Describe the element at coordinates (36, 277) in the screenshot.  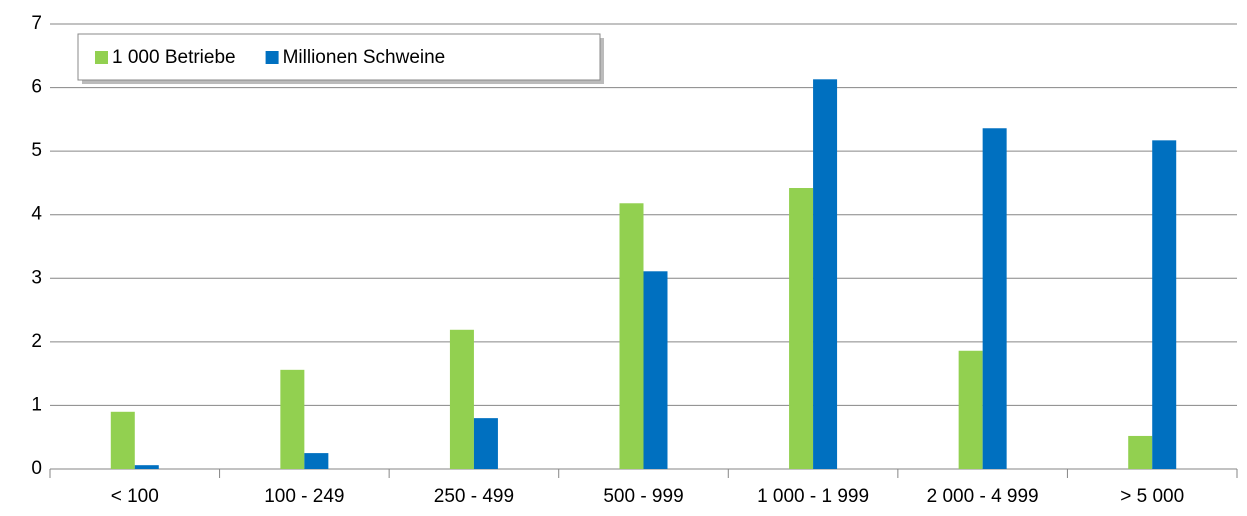
I see `y-tick-label: 3` at that location.